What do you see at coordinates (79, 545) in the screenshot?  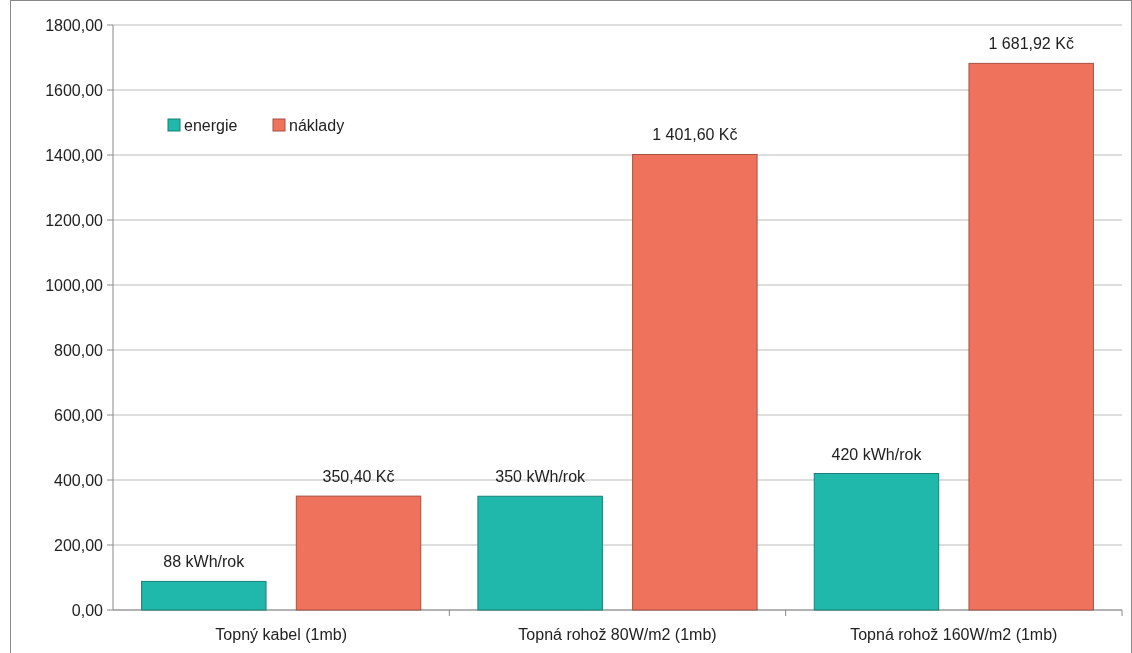 I see `y-tick-label: 200,00` at bounding box center [79, 545].